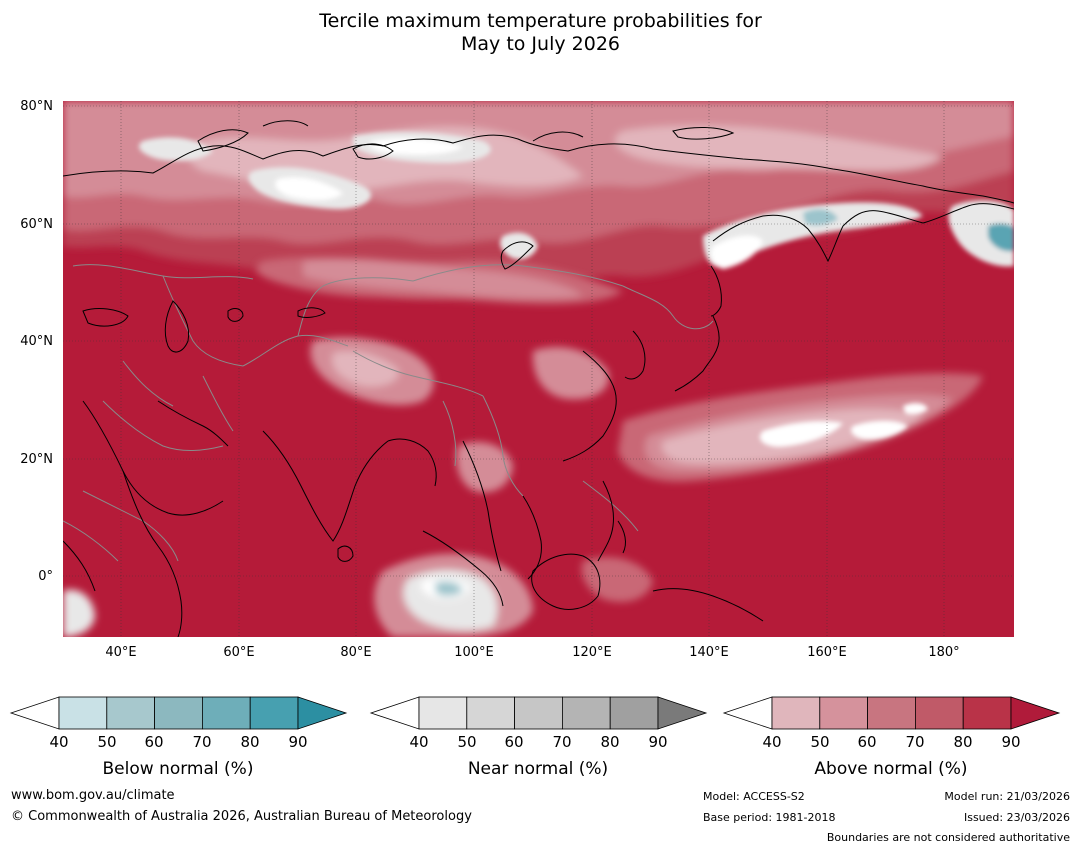  What do you see at coordinates (1016, 817) in the screenshot?
I see `footer-issued: Issued: 23/03/2026` at bounding box center [1016, 817].